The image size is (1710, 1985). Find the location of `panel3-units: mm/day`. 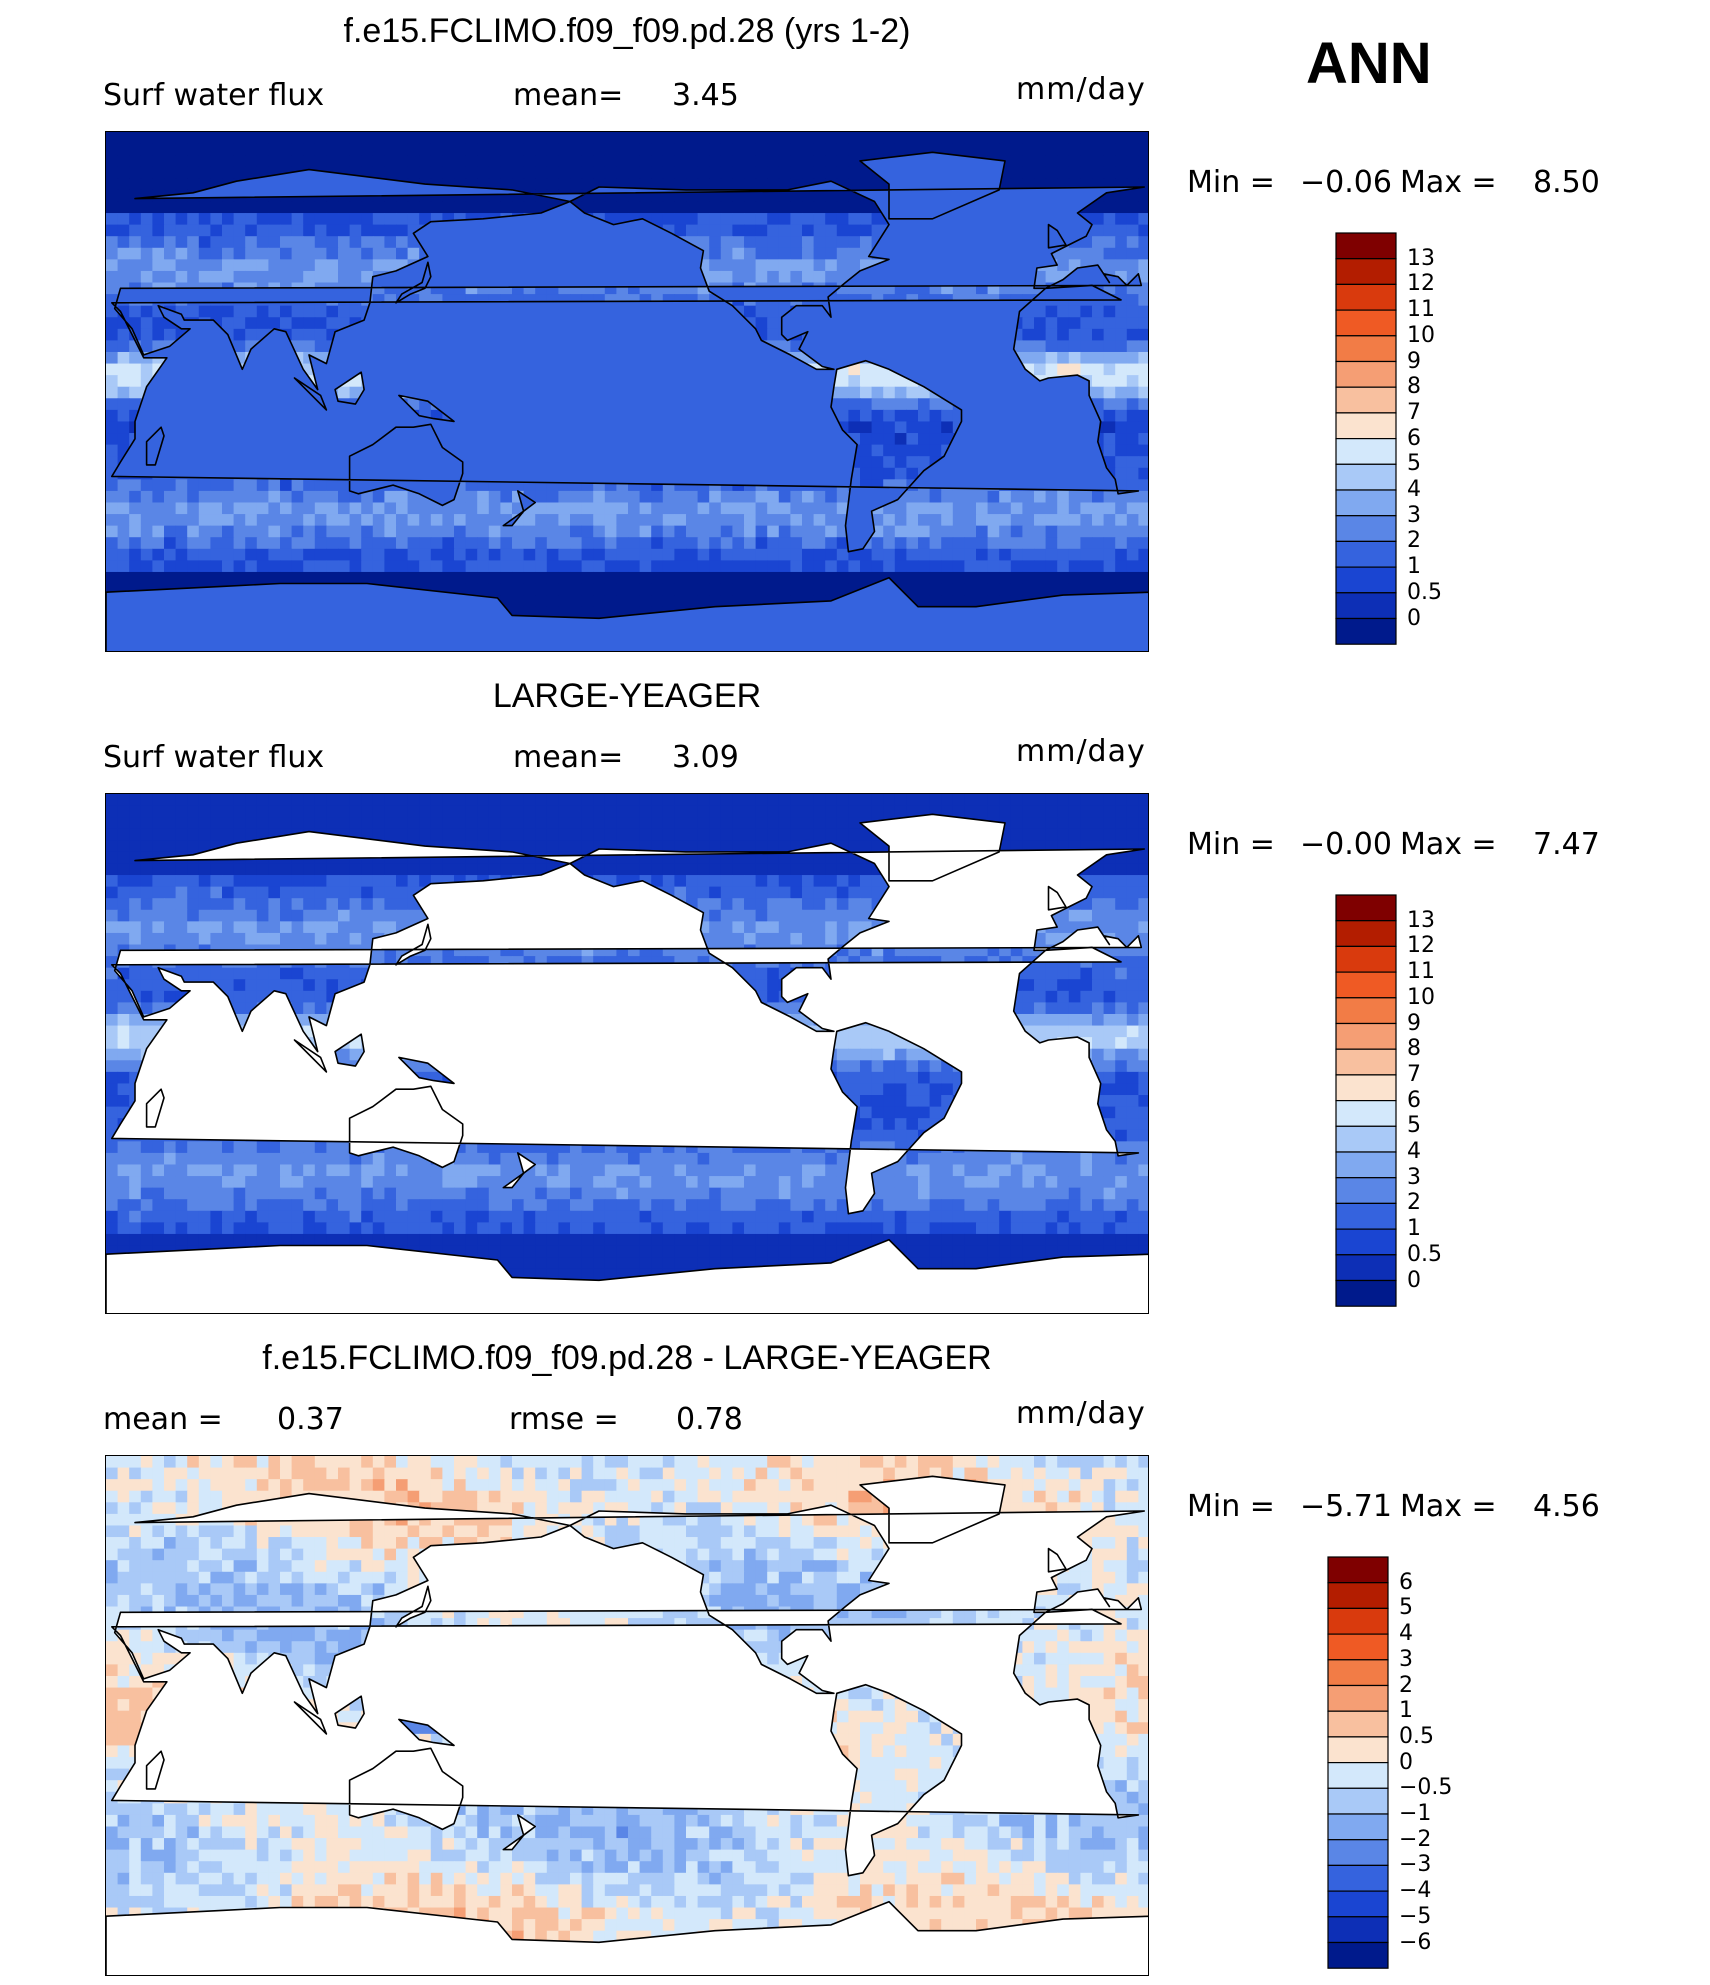

panel3-units: mm/day is located at coordinates (1081, 1413).